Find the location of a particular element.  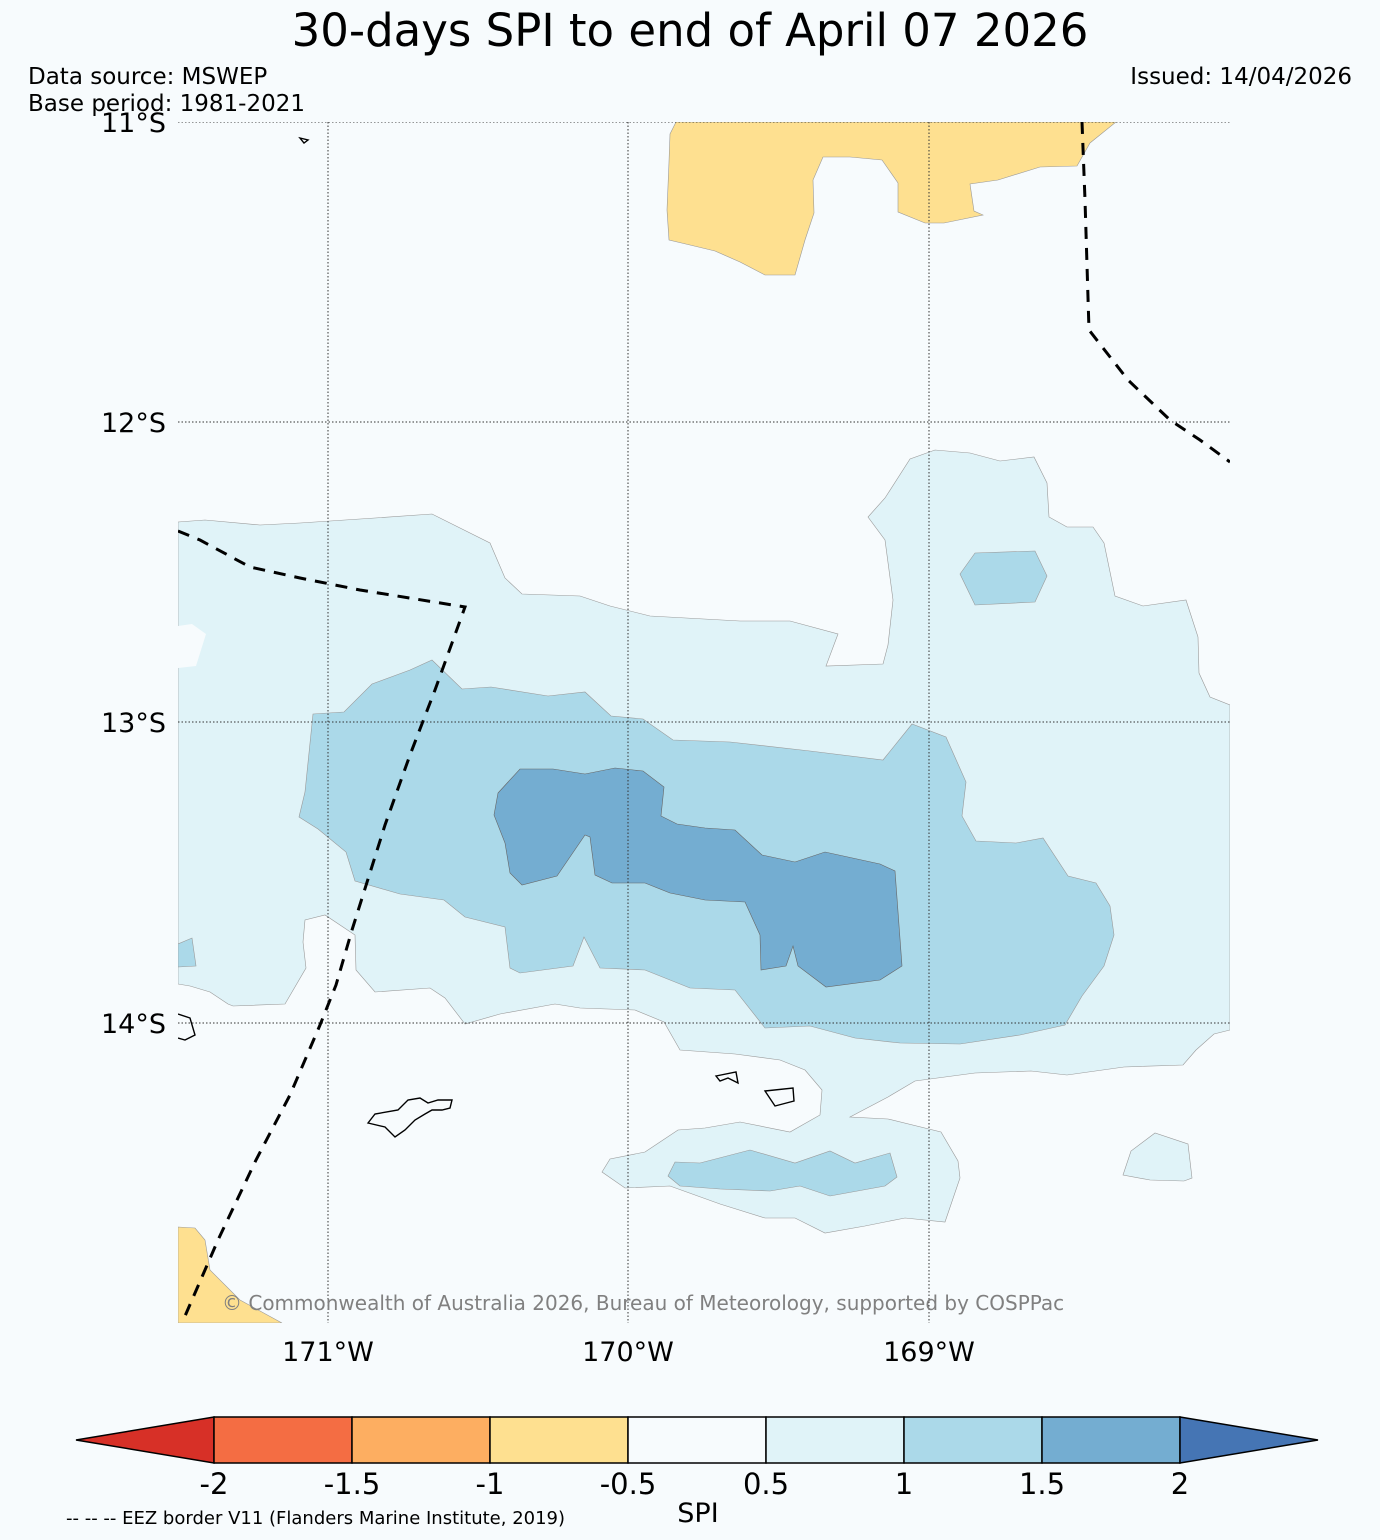

lon-label-169w: 169°W is located at coordinates (929, 1352).